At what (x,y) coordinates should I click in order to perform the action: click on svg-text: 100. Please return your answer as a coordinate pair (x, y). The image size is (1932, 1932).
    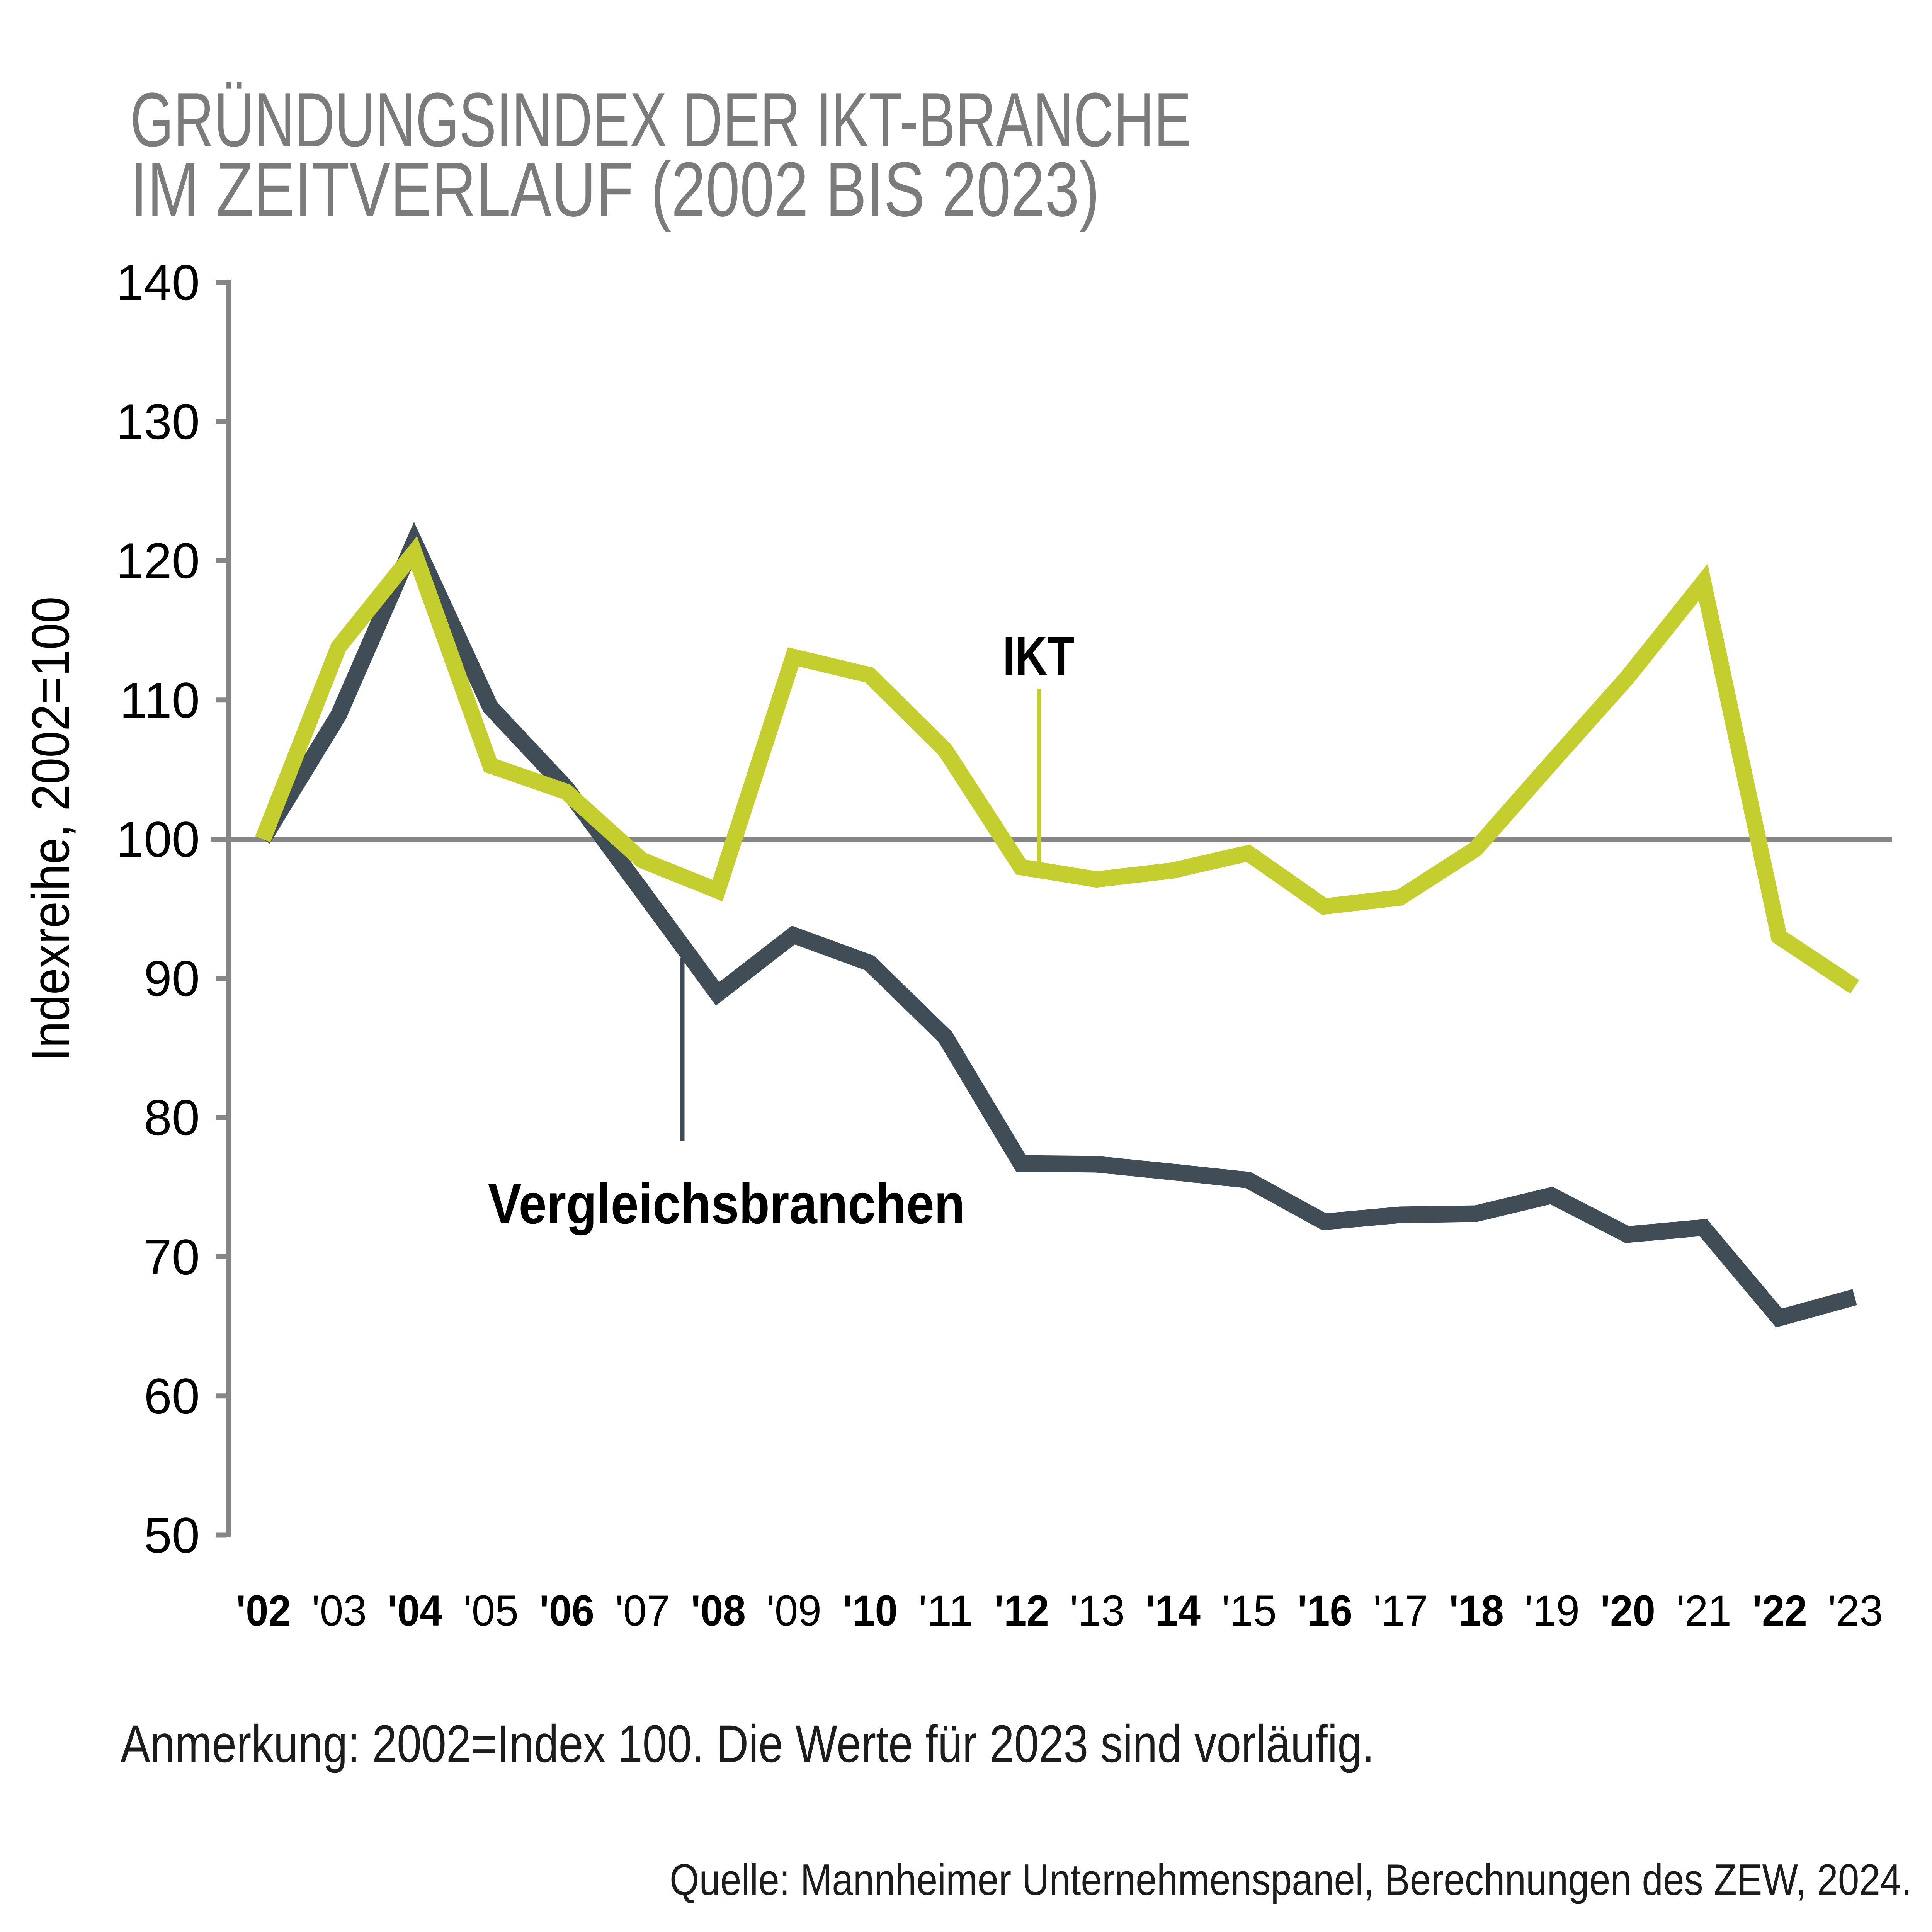
    Looking at the image, I should click on (158, 839).